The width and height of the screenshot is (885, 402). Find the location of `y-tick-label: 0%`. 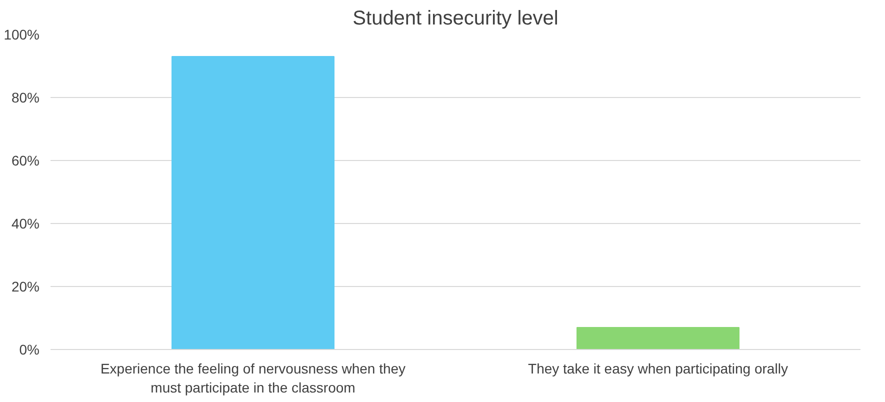

y-tick-label: 0% is located at coordinates (29, 350).